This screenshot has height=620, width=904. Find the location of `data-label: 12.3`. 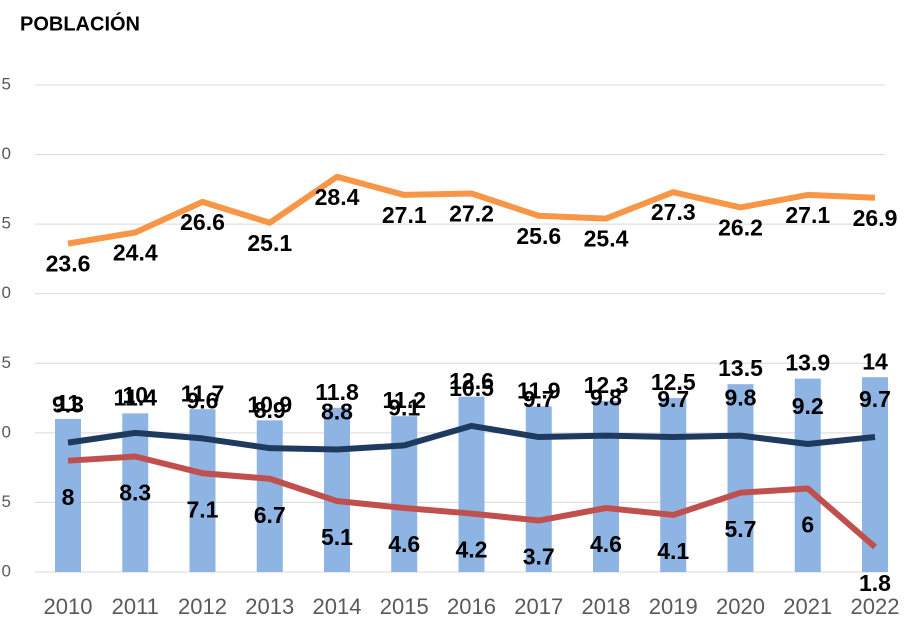

data-label: 12.3 is located at coordinates (606, 385).